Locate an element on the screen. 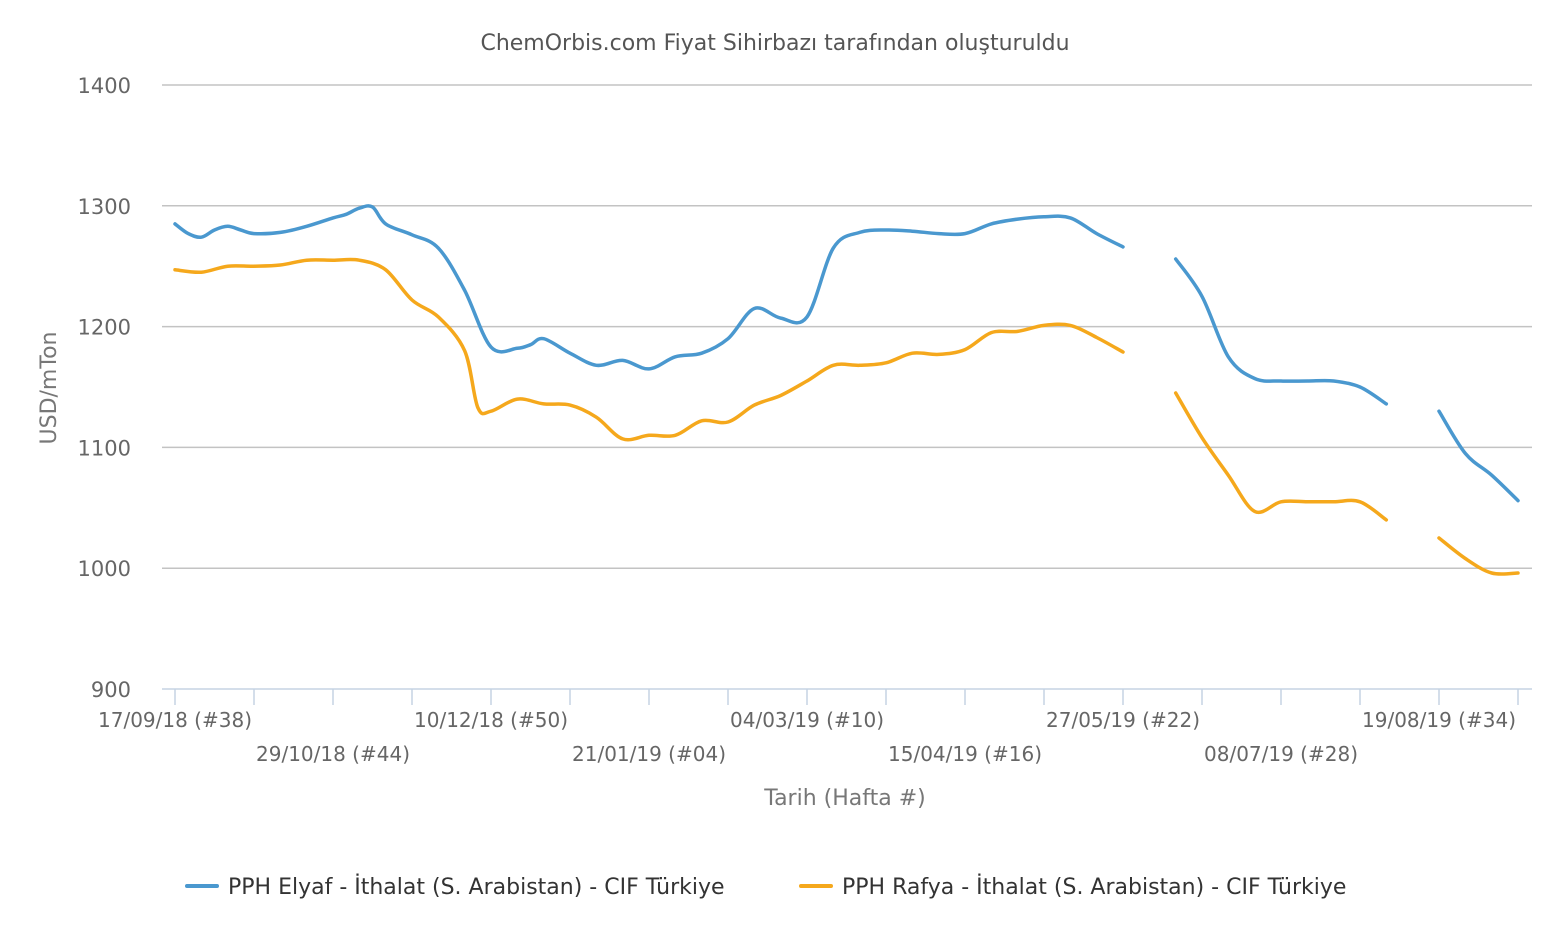 The height and width of the screenshot is (934, 1552). x-tick-label: 27/05/19 (#22) is located at coordinates (1123, 720).